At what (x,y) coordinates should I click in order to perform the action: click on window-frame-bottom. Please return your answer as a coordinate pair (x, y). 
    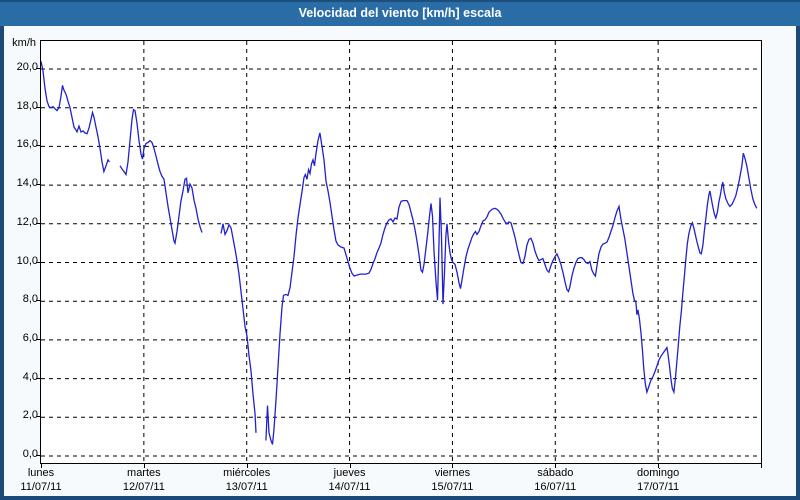
    Looking at the image, I should click on (400, 498).